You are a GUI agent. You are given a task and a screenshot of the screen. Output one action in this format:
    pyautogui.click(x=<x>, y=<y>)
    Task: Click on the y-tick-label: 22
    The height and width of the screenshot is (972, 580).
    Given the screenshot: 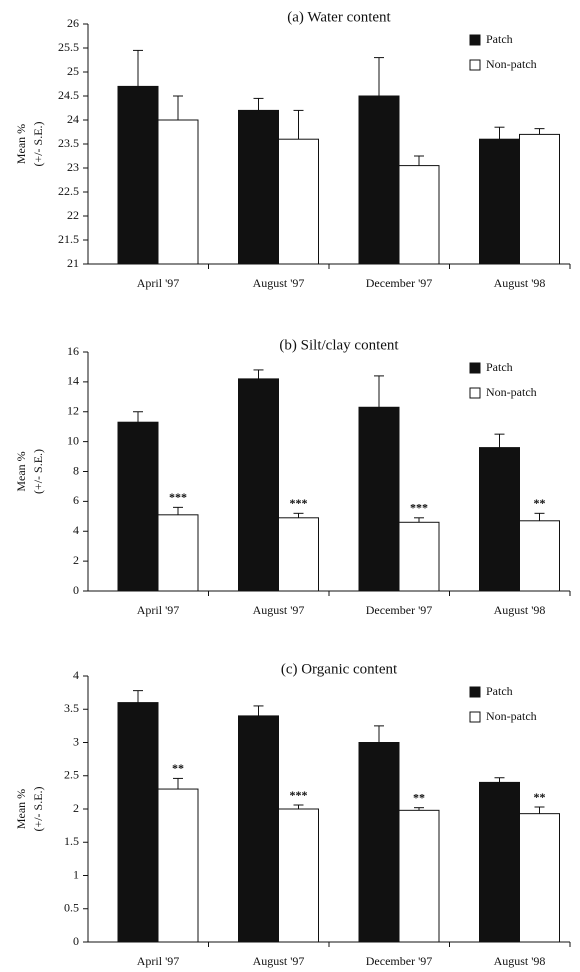 What is the action you would take?
    pyautogui.click(x=73, y=215)
    